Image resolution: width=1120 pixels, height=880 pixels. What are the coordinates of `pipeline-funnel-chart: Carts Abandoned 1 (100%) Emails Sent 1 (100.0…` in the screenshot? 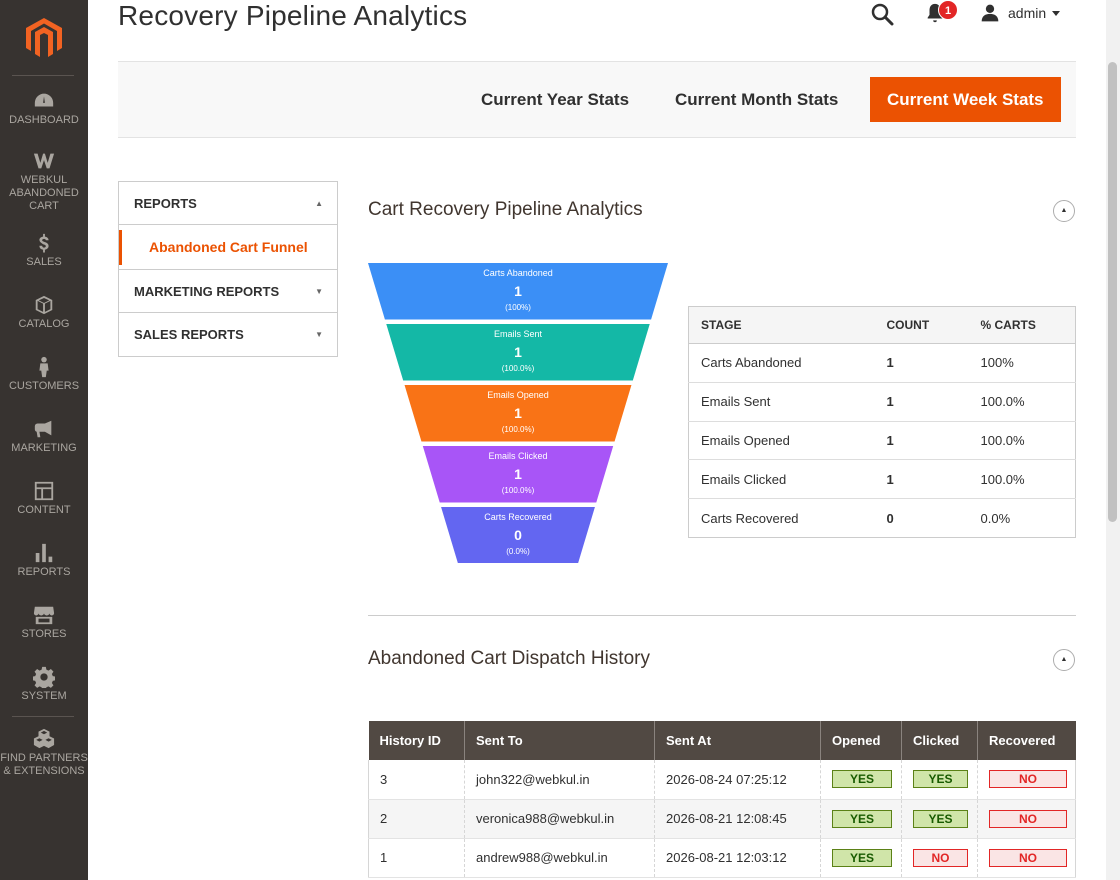 It's located at (518, 413).